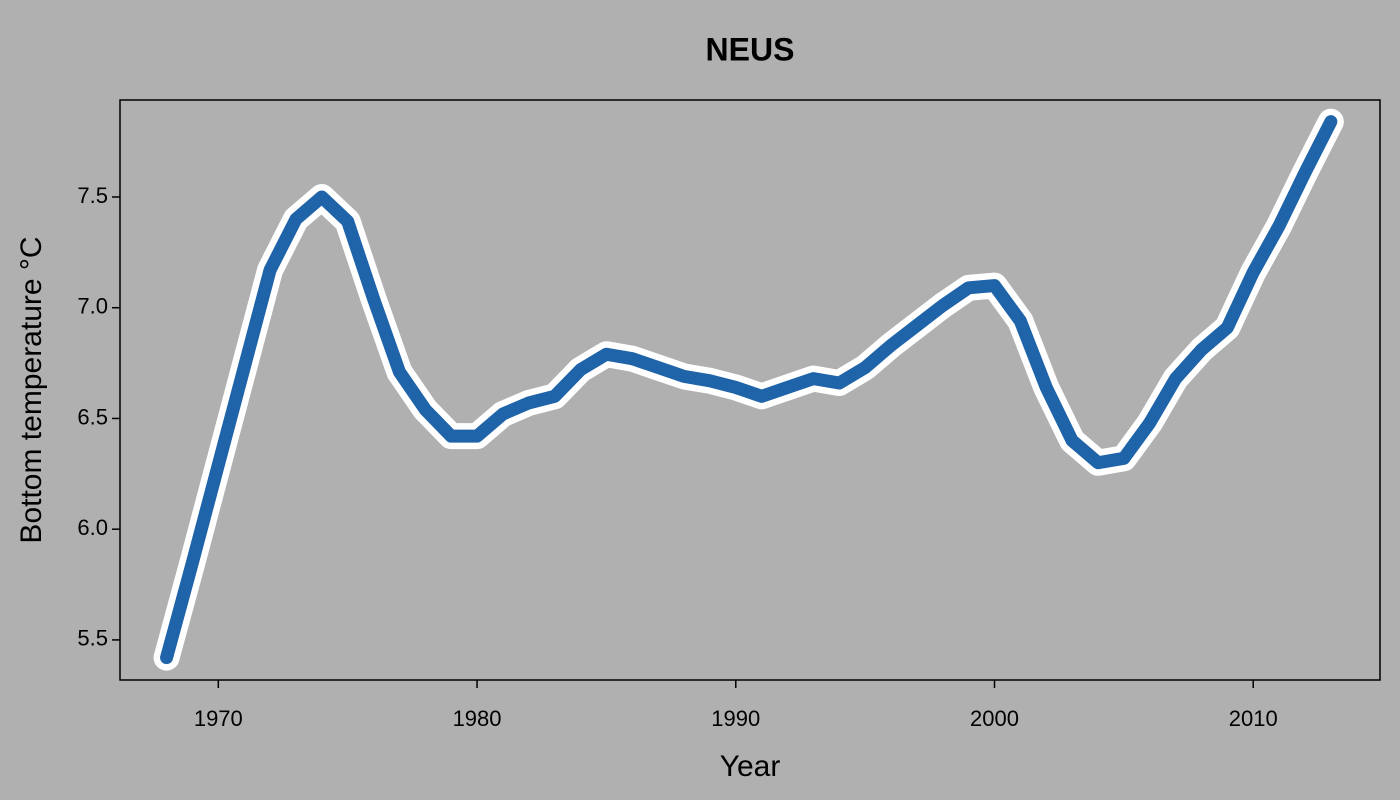 The width and height of the screenshot is (1400, 800). Describe the element at coordinates (92, 306) in the screenshot. I see `y-tick-label: 7.0` at that location.